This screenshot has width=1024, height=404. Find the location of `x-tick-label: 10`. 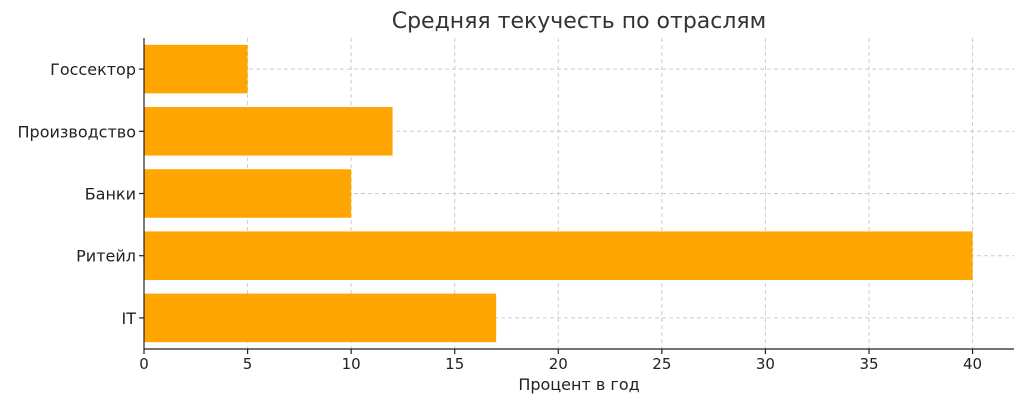

x-tick-label: 10 is located at coordinates (351, 364).